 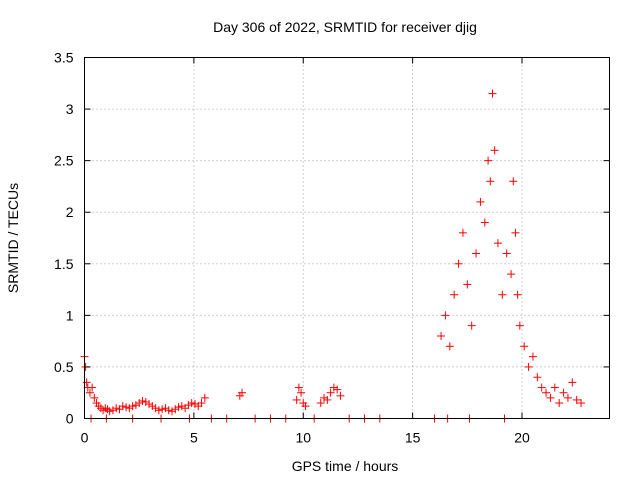 I want to click on y-tick-label: 0, so click(x=70, y=419).